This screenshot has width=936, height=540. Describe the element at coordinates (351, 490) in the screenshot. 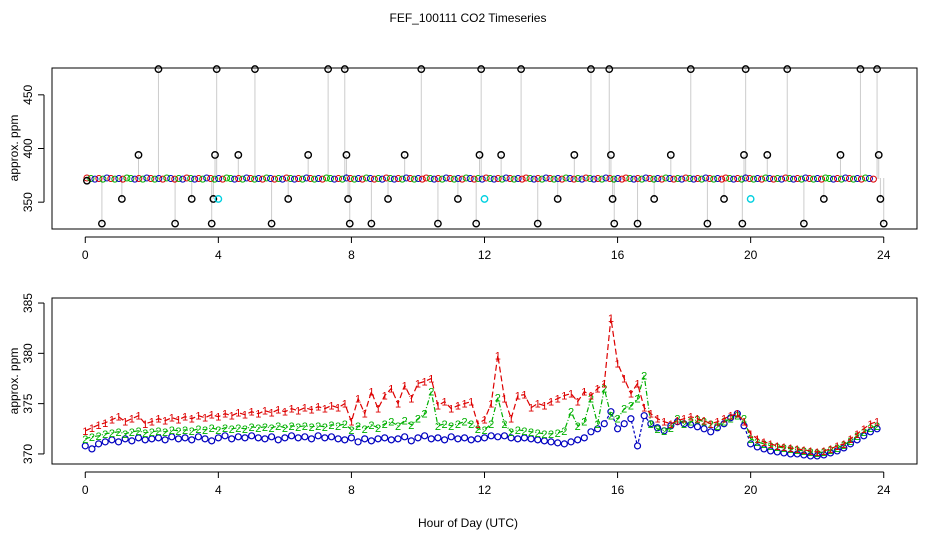

I see `bottom-x-tick-label: 8` at that location.